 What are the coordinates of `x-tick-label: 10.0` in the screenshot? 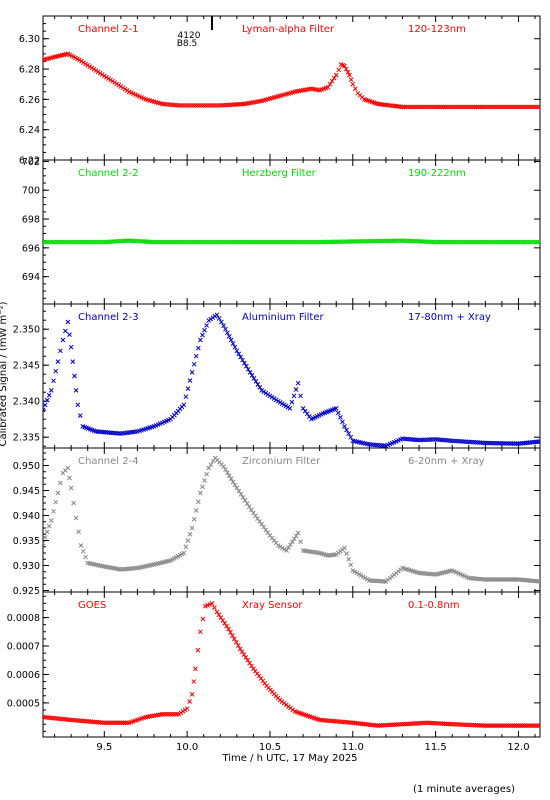 It's located at (187, 747).